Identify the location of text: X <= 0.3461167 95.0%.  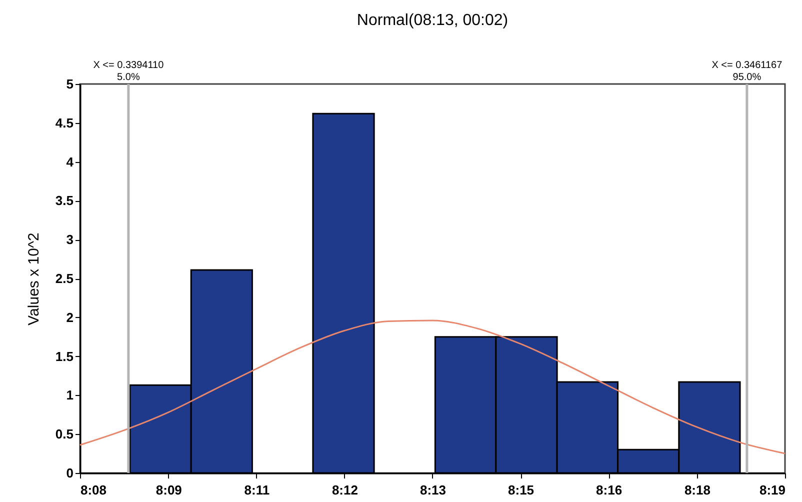
(747, 71).